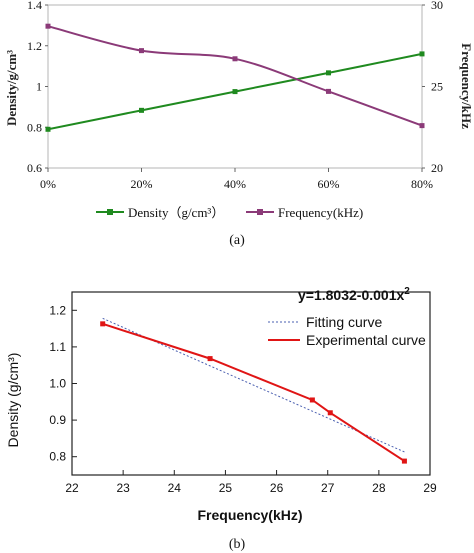 This screenshot has width=474, height=553. What do you see at coordinates (437, 6) in the screenshot?
I see `chart-a-right-tick-label: 30` at bounding box center [437, 6].